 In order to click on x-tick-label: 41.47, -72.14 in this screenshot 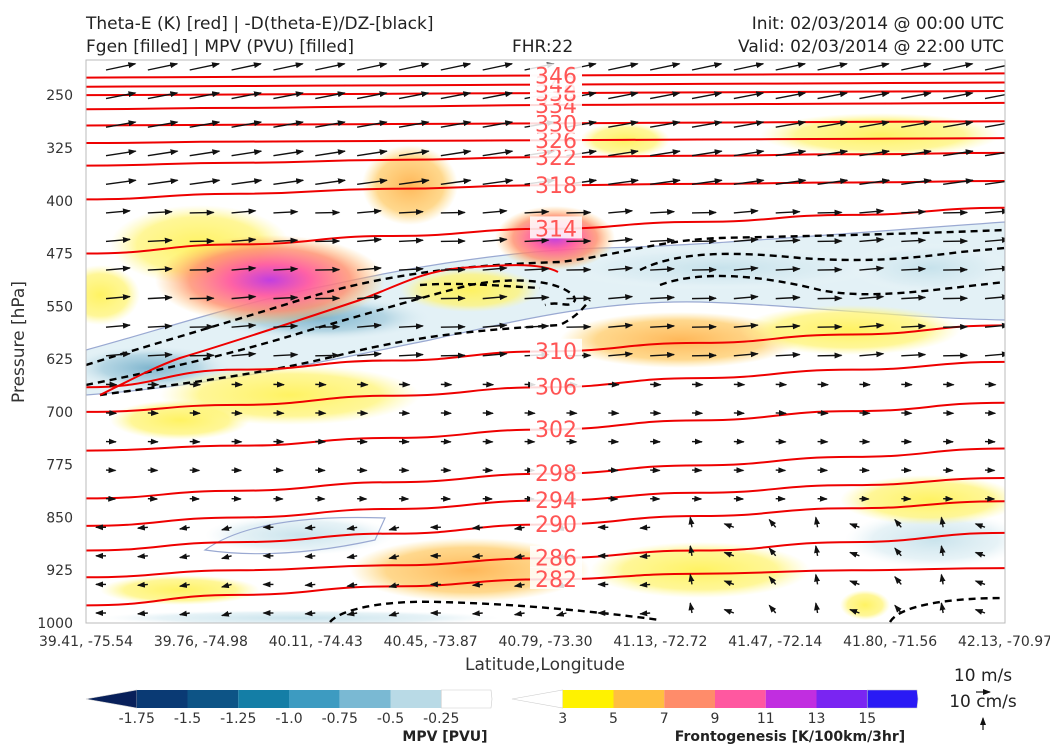, I will do `click(775, 642)`.